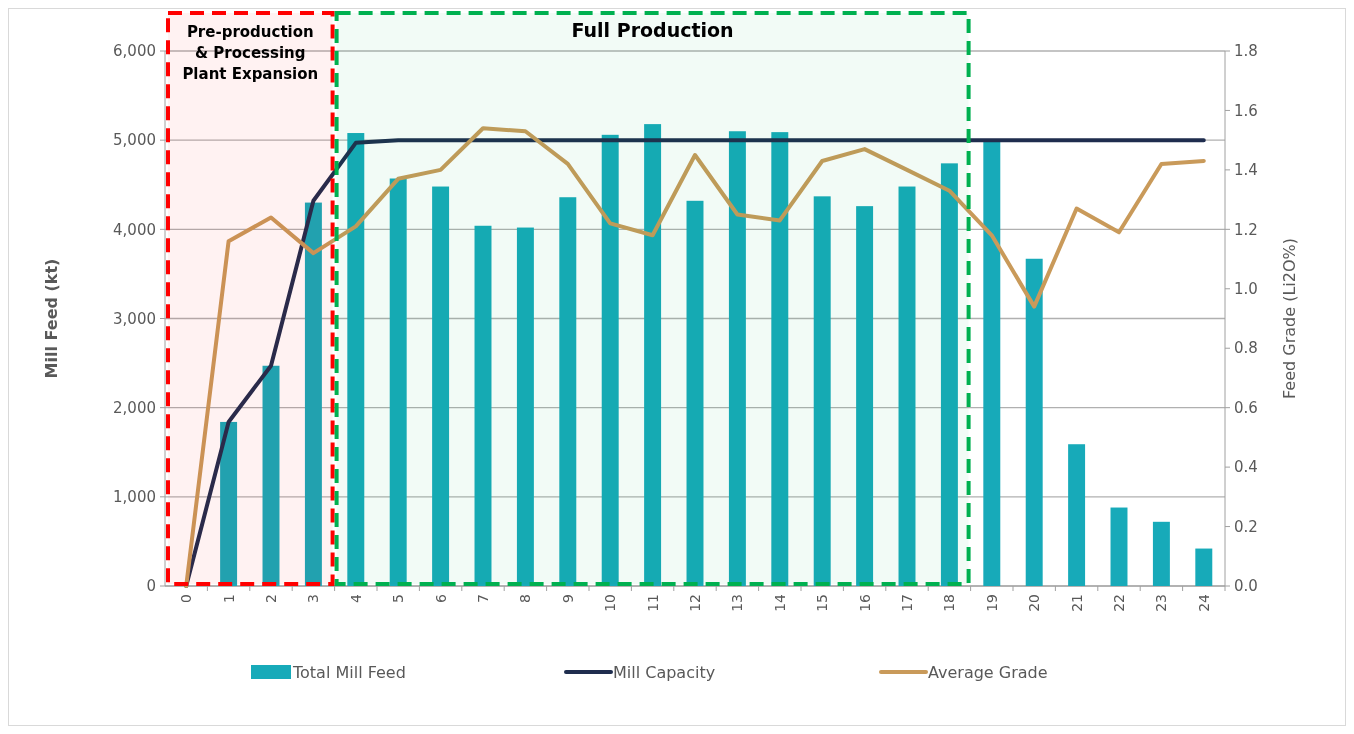 The width and height of the screenshot is (1354, 734). I want to click on x-tick-label: 12, so click(694, 603).